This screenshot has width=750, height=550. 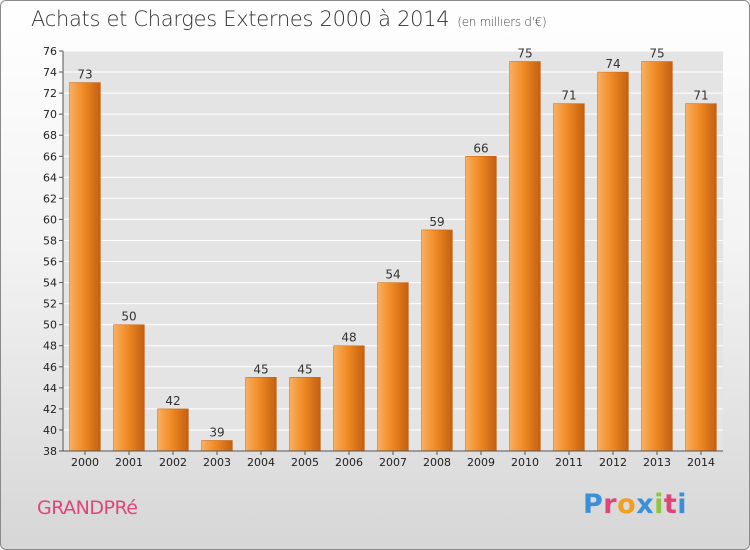 What do you see at coordinates (172, 401) in the screenshot?
I see `value-label-2002: 42` at bounding box center [172, 401].